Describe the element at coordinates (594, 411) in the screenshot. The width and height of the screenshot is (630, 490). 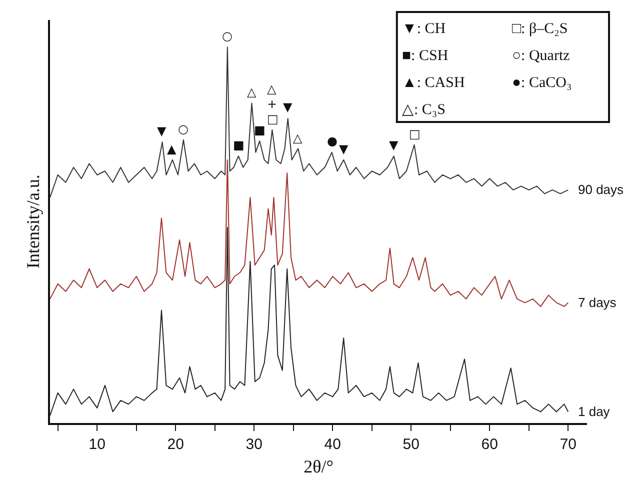
I see `series-label: 1 day` at that location.